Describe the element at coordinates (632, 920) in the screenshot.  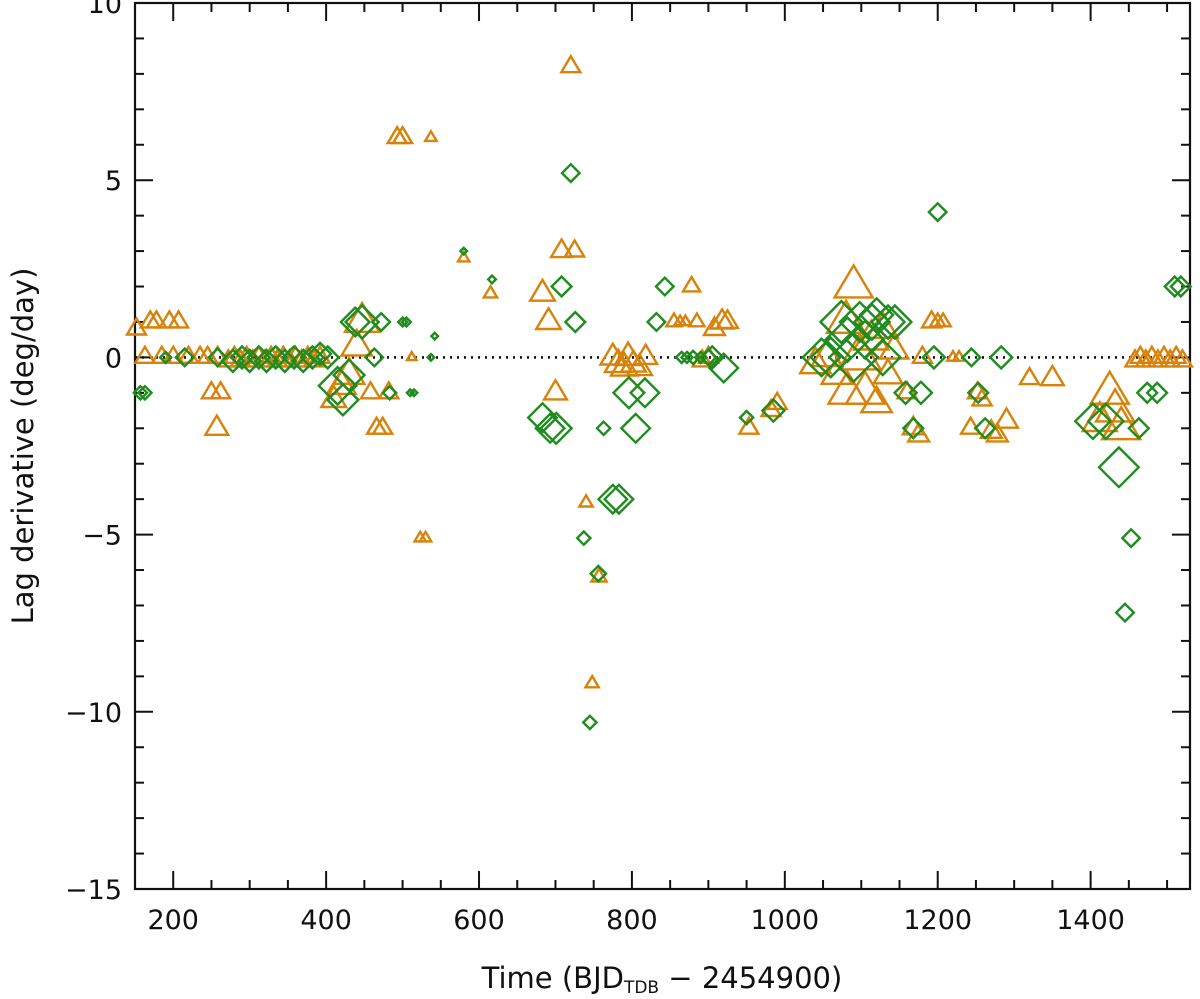
I see `x-tick-label: 800` at that location.